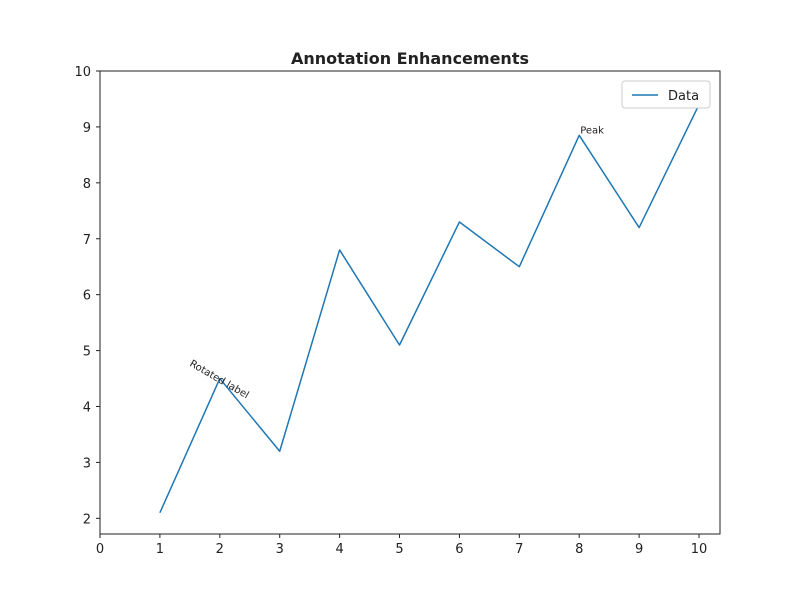 This screenshot has width=800, height=600. I want to click on y-tick-label: 7, so click(87, 240).